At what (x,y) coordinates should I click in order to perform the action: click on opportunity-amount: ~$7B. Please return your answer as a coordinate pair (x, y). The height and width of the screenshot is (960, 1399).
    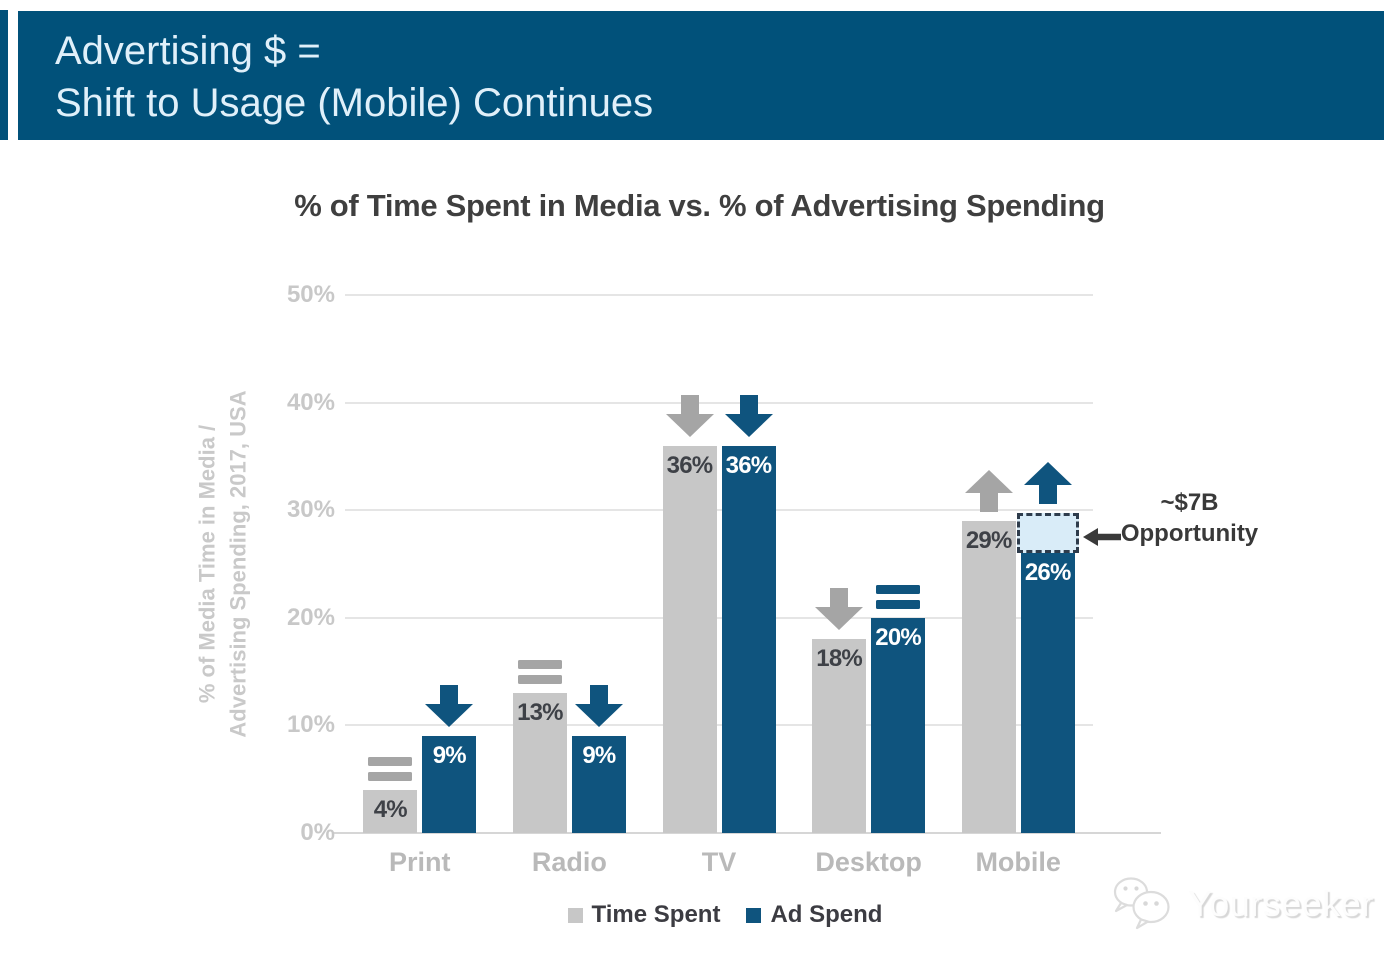
    Looking at the image, I should click on (1189, 502).